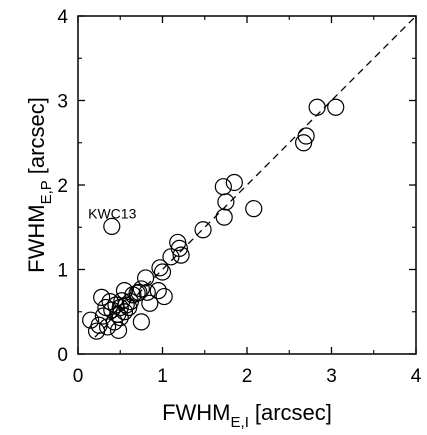 This screenshot has height=435, width=427. Describe the element at coordinates (331, 376) in the screenshot. I see `x-tick-label: 3` at that location.